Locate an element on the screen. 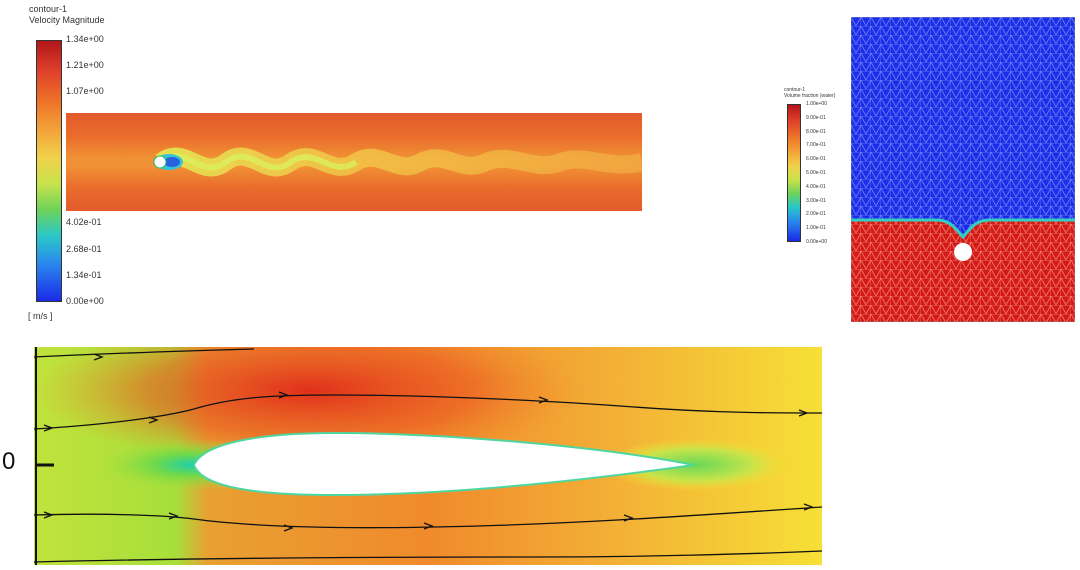 The width and height of the screenshot is (1080, 570). volume-tick-label: 1.00e-01 is located at coordinates (816, 228).